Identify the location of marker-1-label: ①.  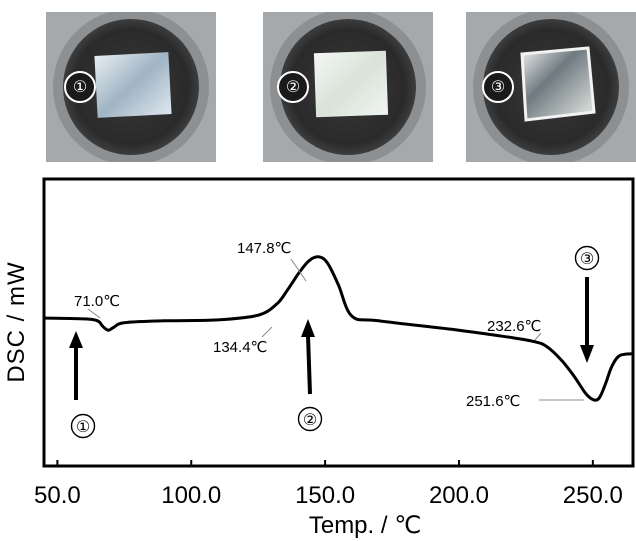
(83, 427).